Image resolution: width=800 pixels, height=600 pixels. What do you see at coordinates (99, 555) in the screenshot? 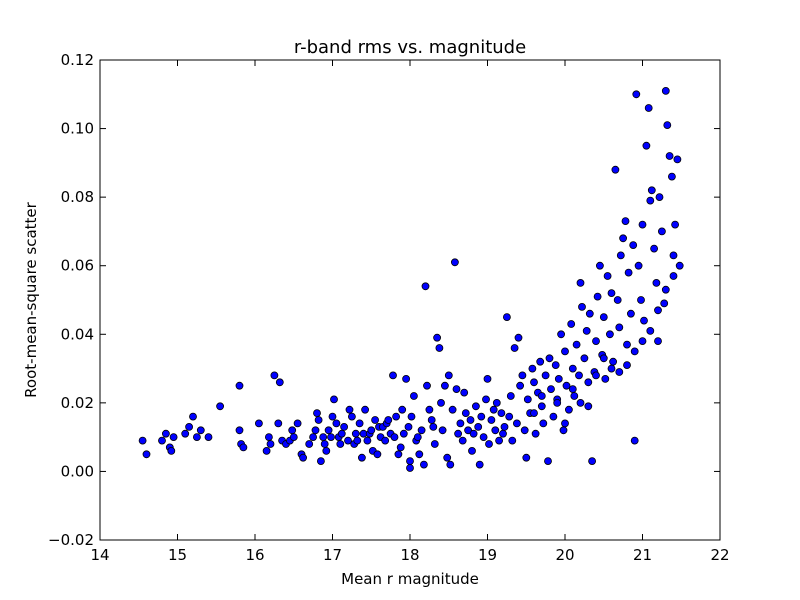
I see `x-tick-label: 14` at bounding box center [99, 555].